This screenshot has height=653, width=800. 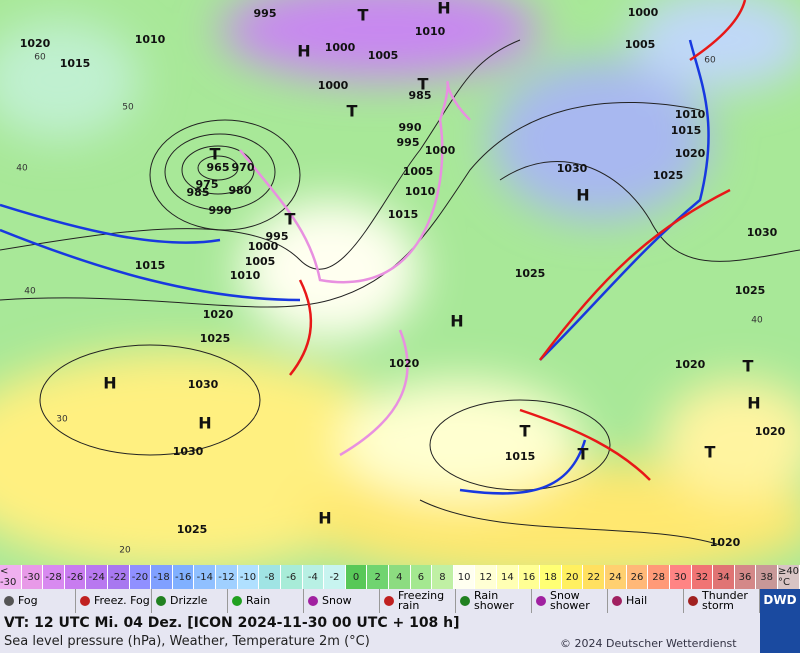 What do you see at coordinates (162, 577) in the screenshot?
I see `scale-cell: -18` at bounding box center [162, 577].